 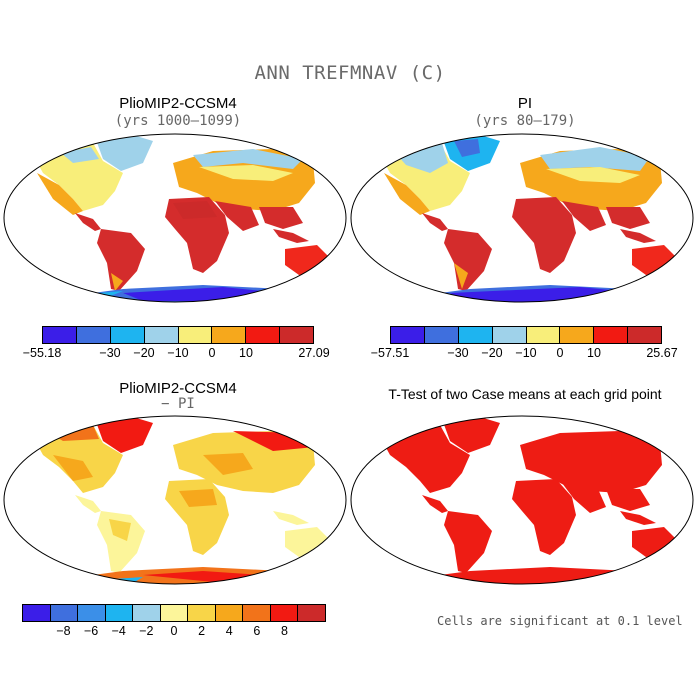 I want to click on panel-title-top-right: PI, so click(x=525, y=103).